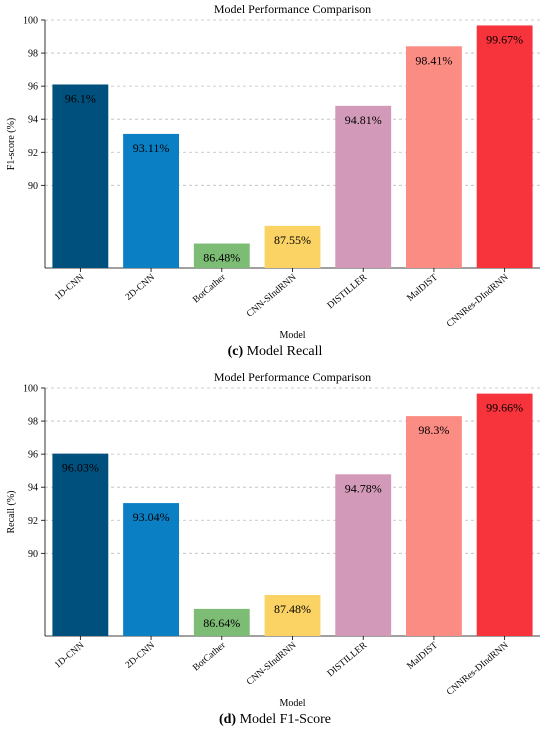  I want to click on bar-value-label: 94.78%, so click(363, 488).